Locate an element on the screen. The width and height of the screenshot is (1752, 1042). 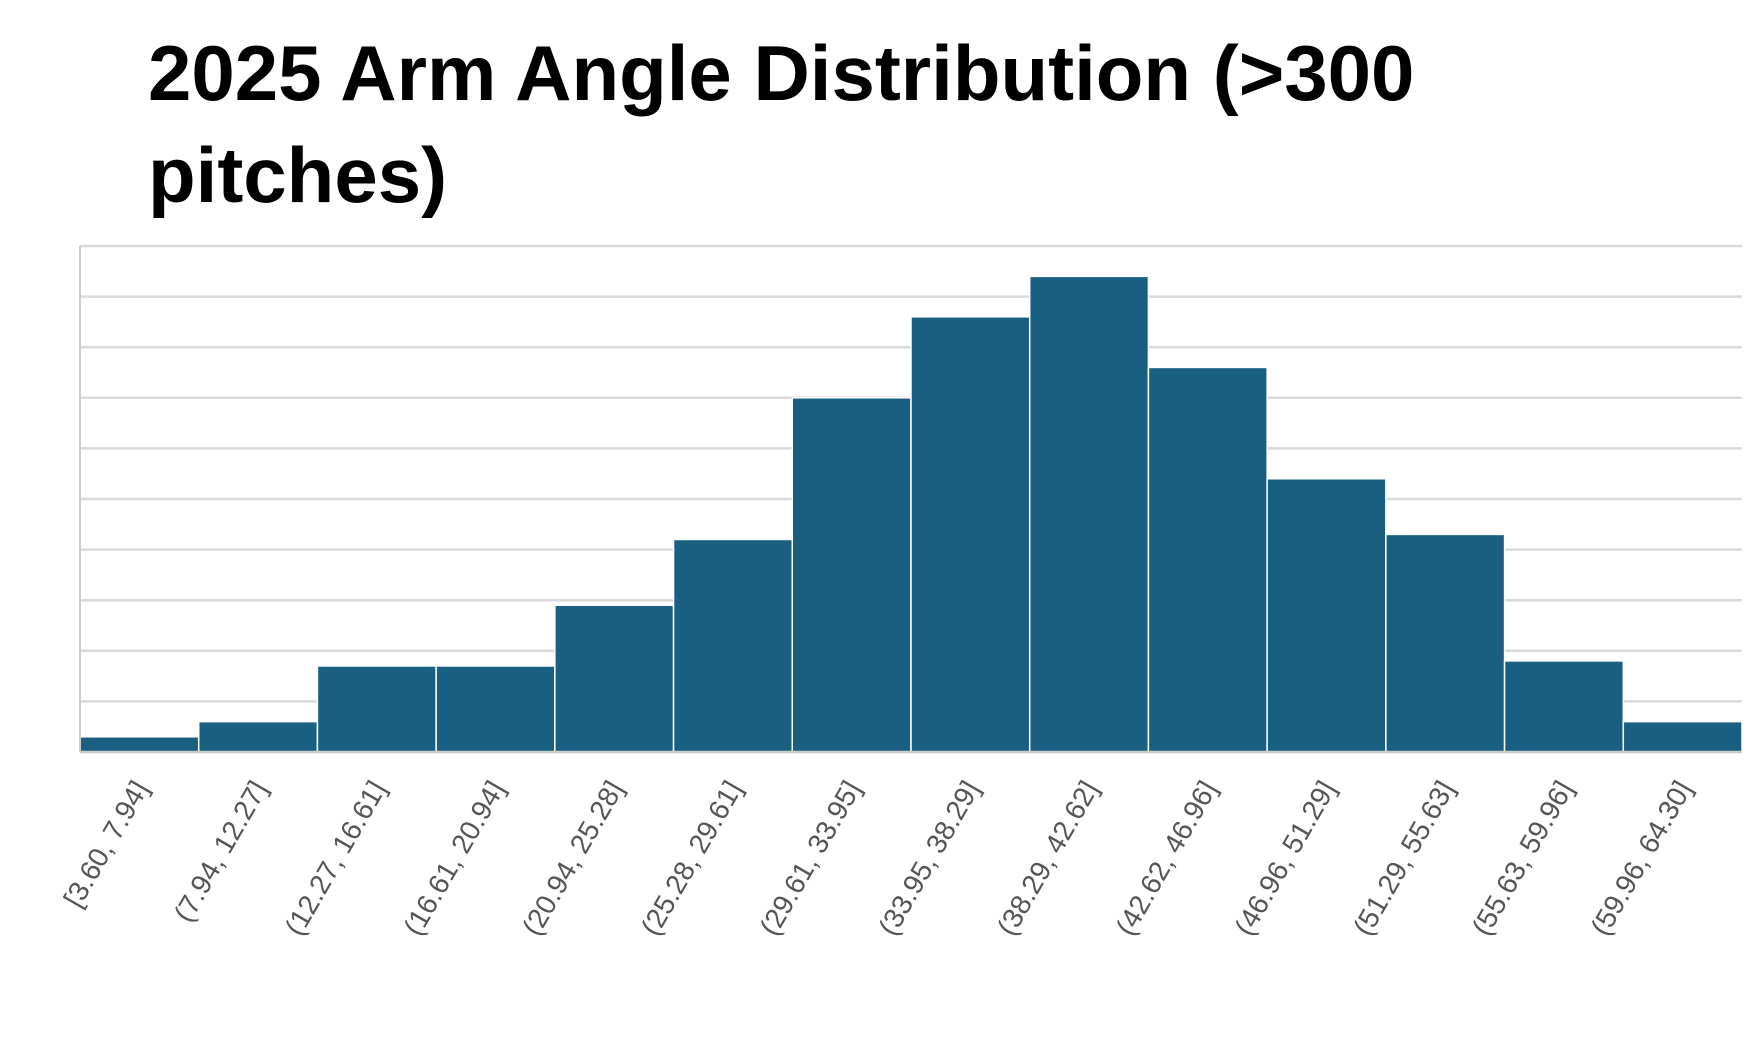
x-tick-label: (7.94, 12.27] is located at coordinates (220, 852).